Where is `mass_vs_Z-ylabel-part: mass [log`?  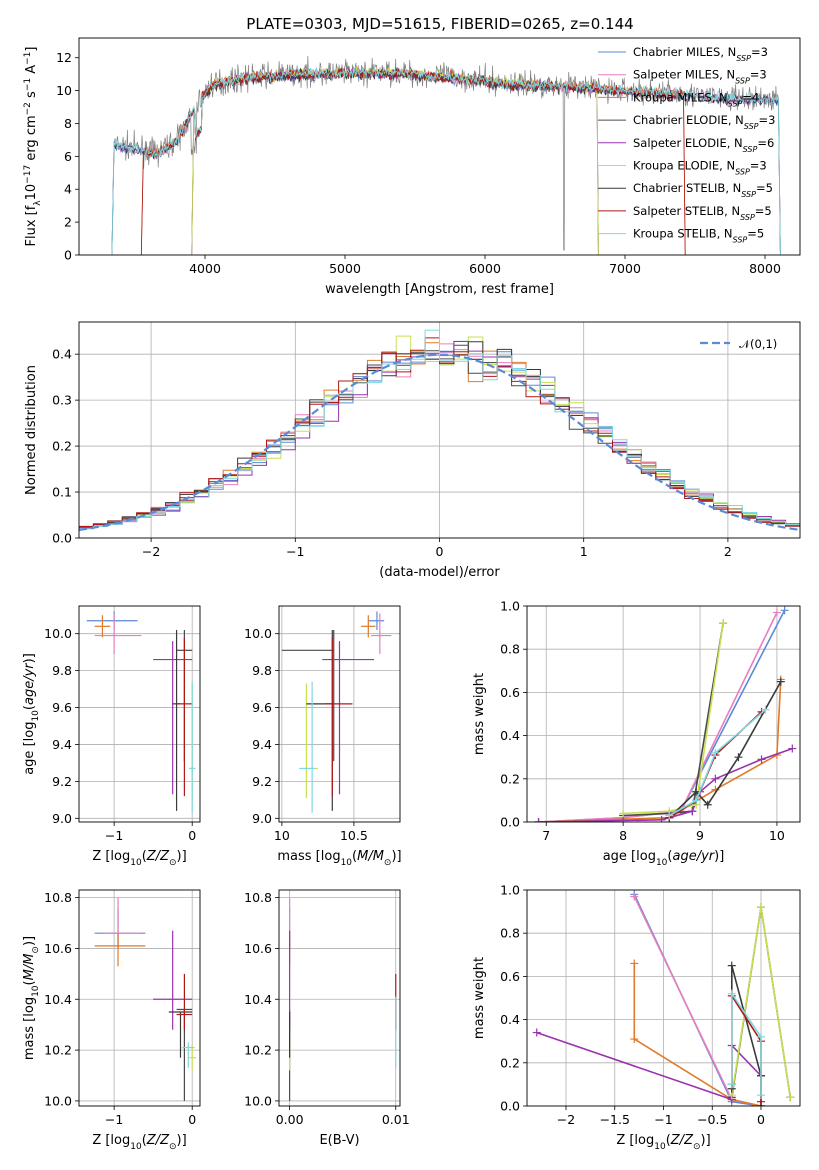
mass_vs_Z-ylabel-part: mass [log is located at coordinates (29, 1028).